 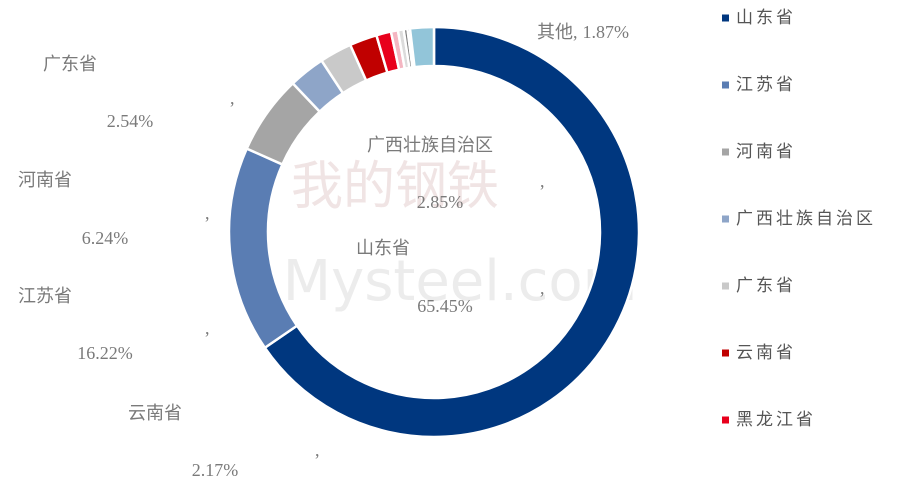 What do you see at coordinates (776, 420) in the screenshot?
I see `legend-label: 黑龙江省` at bounding box center [776, 420].